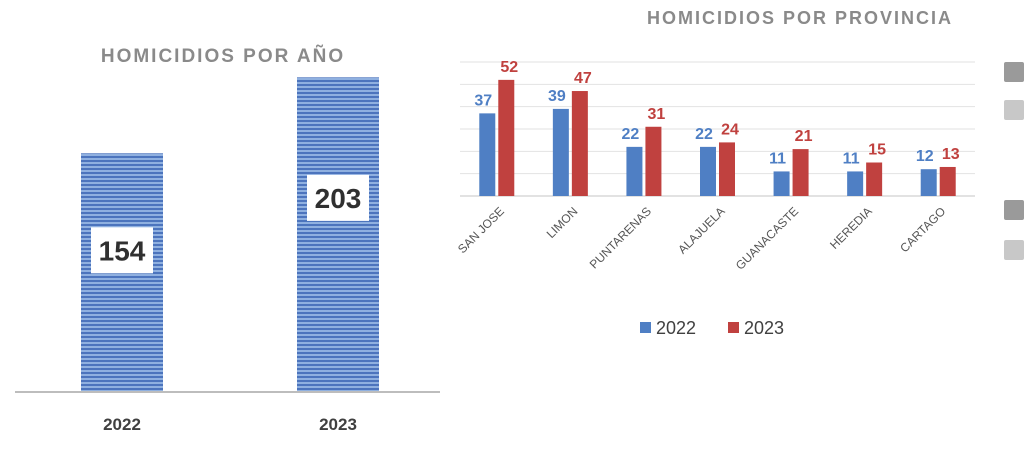  I want to click on province-bar-value-label: 39, so click(557, 96).